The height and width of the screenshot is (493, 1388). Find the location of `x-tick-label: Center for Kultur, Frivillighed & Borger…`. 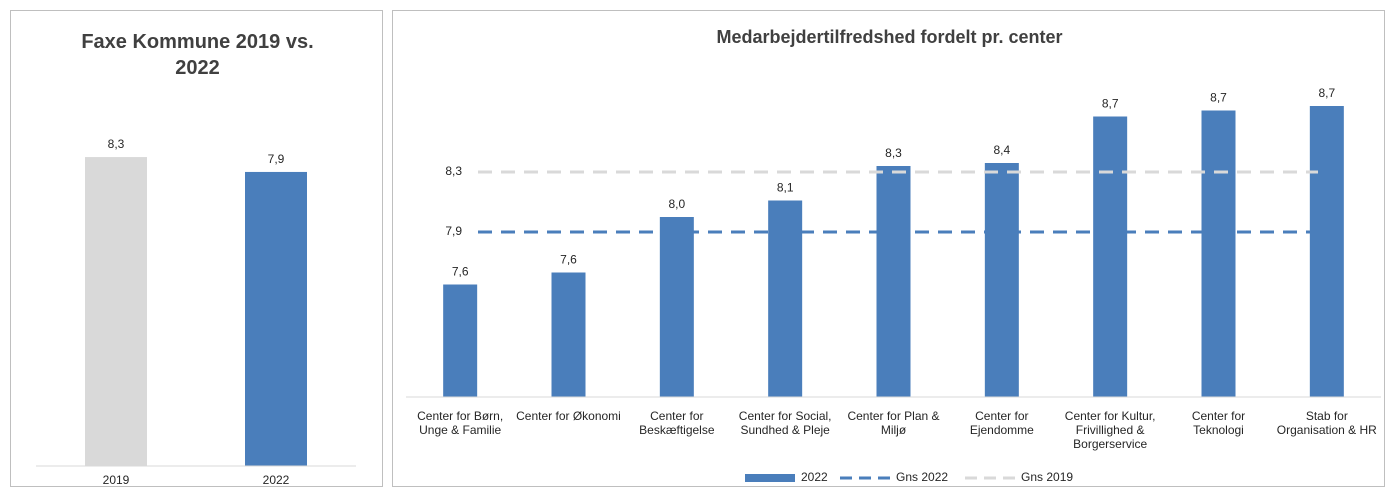

x-tick-label: Center for Kultur, Frivillighed & Borger… is located at coordinates (1110, 430).